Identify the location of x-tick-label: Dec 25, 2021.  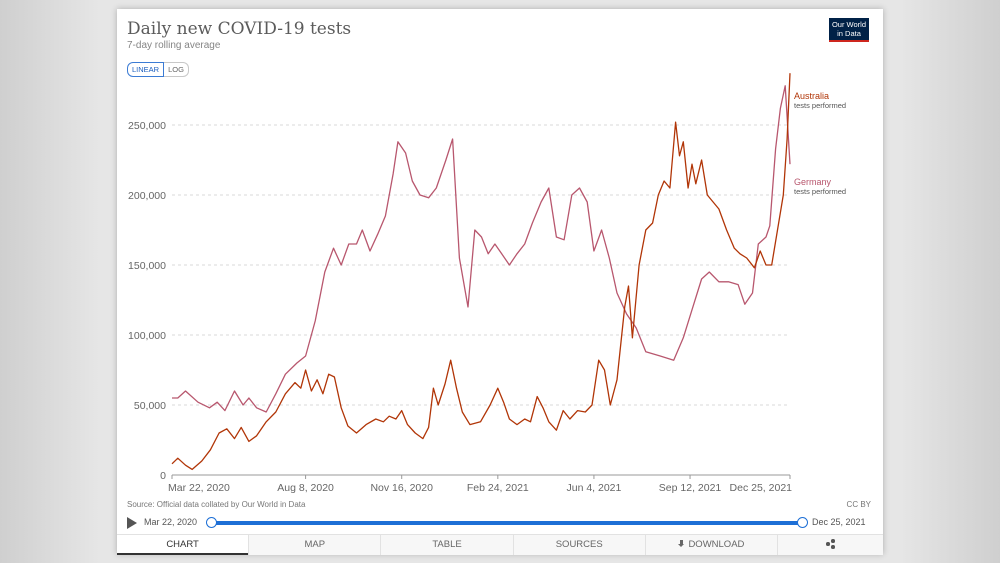
(761, 488).